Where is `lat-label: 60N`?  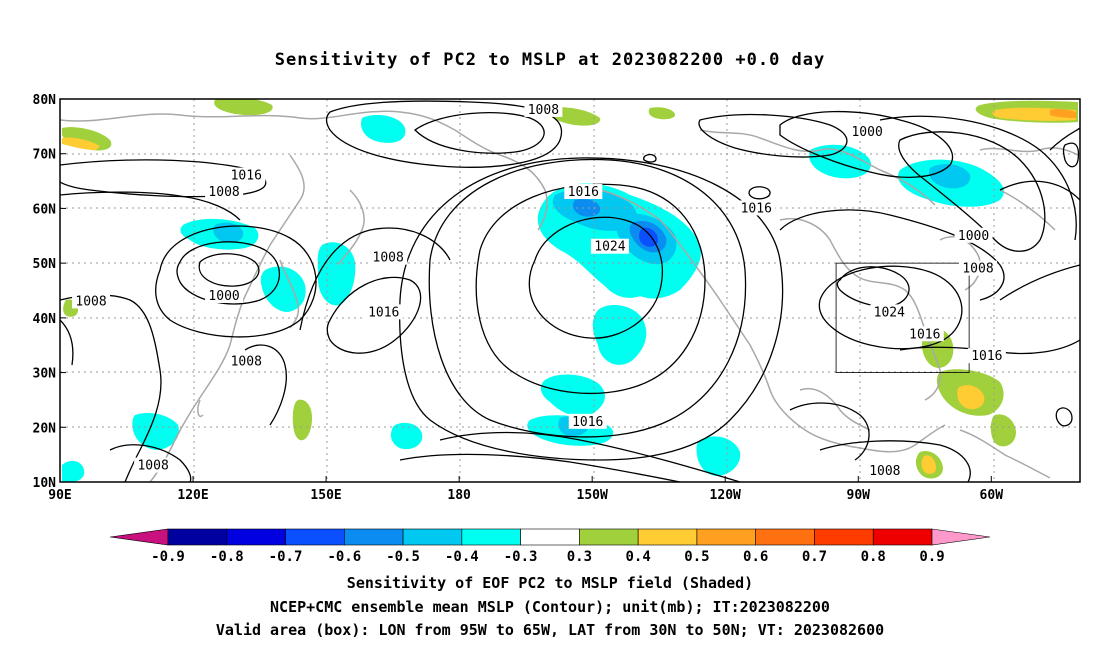 lat-label: 60N is located at coordinates (45, 209).